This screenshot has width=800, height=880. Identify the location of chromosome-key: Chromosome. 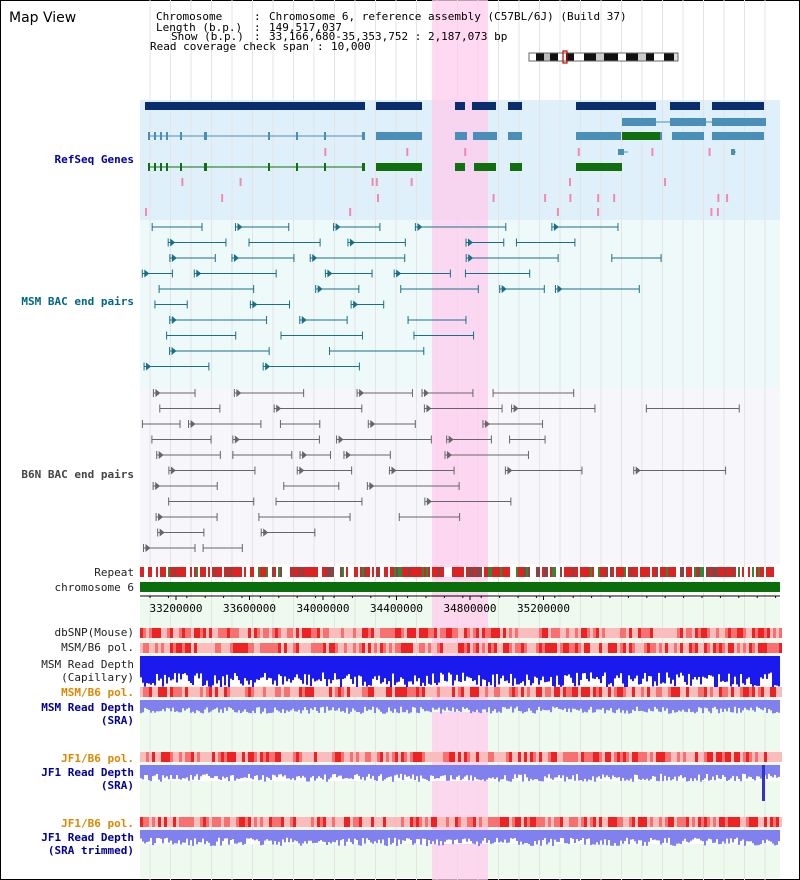
(189, 16).